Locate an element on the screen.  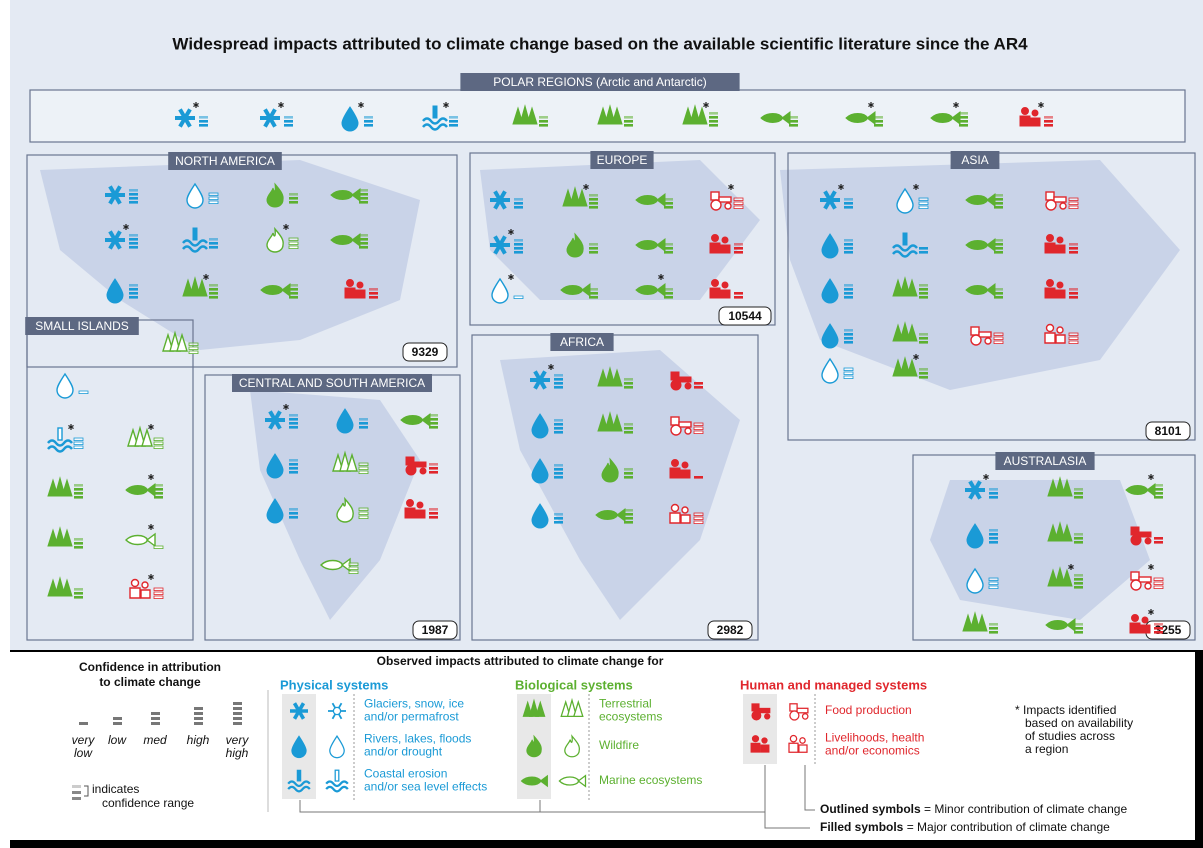
region-label-bg is located at coordinates (225, 161).